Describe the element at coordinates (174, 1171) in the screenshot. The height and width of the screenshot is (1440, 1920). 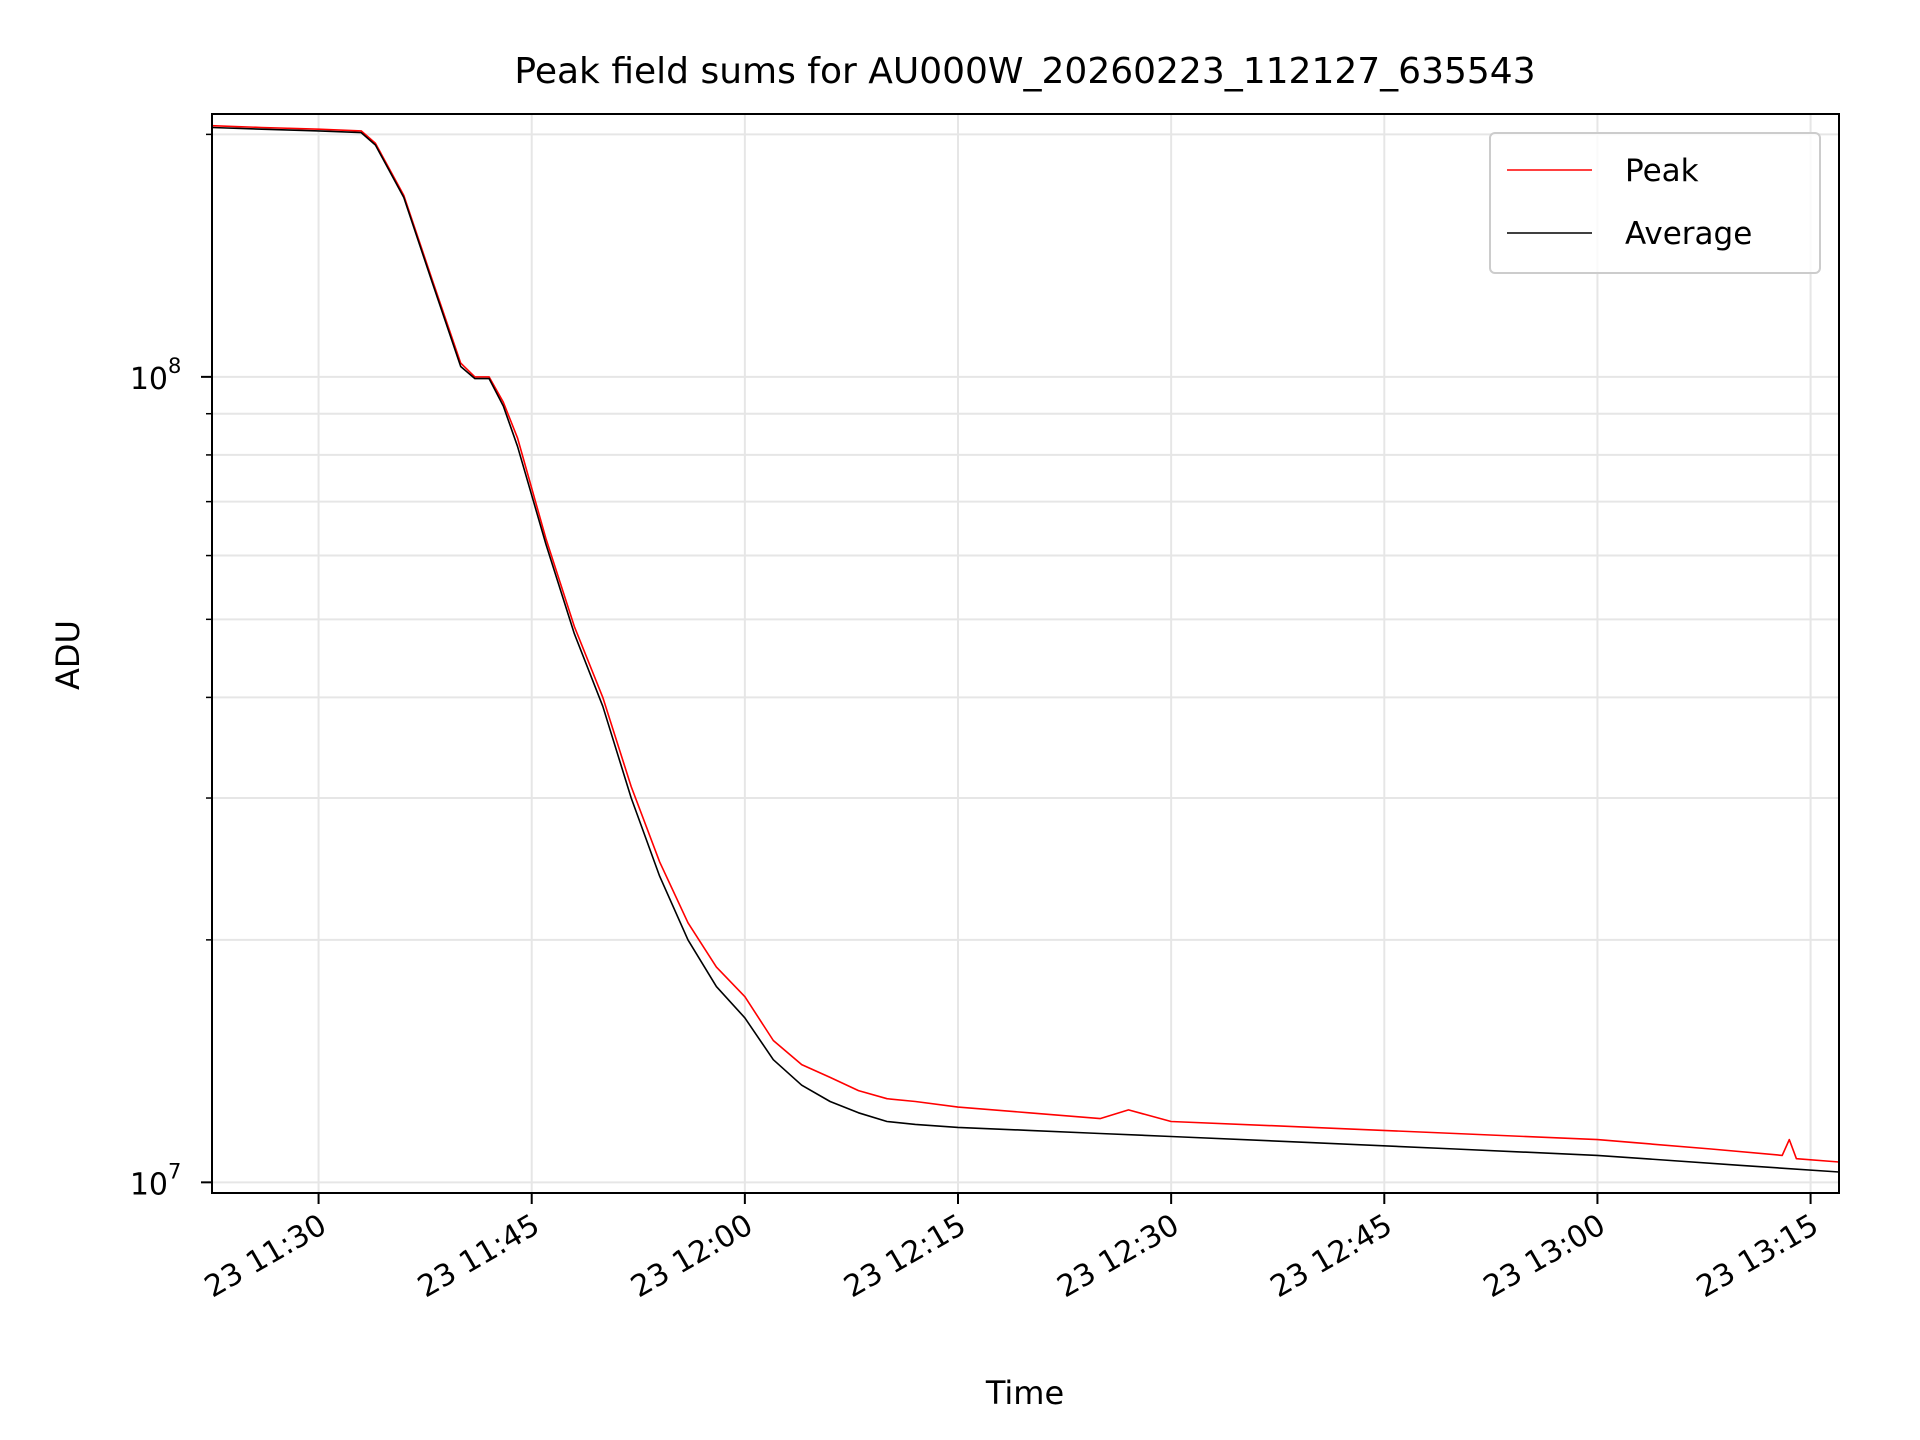
I see `y-tick-label-exponent: 7` at that location.